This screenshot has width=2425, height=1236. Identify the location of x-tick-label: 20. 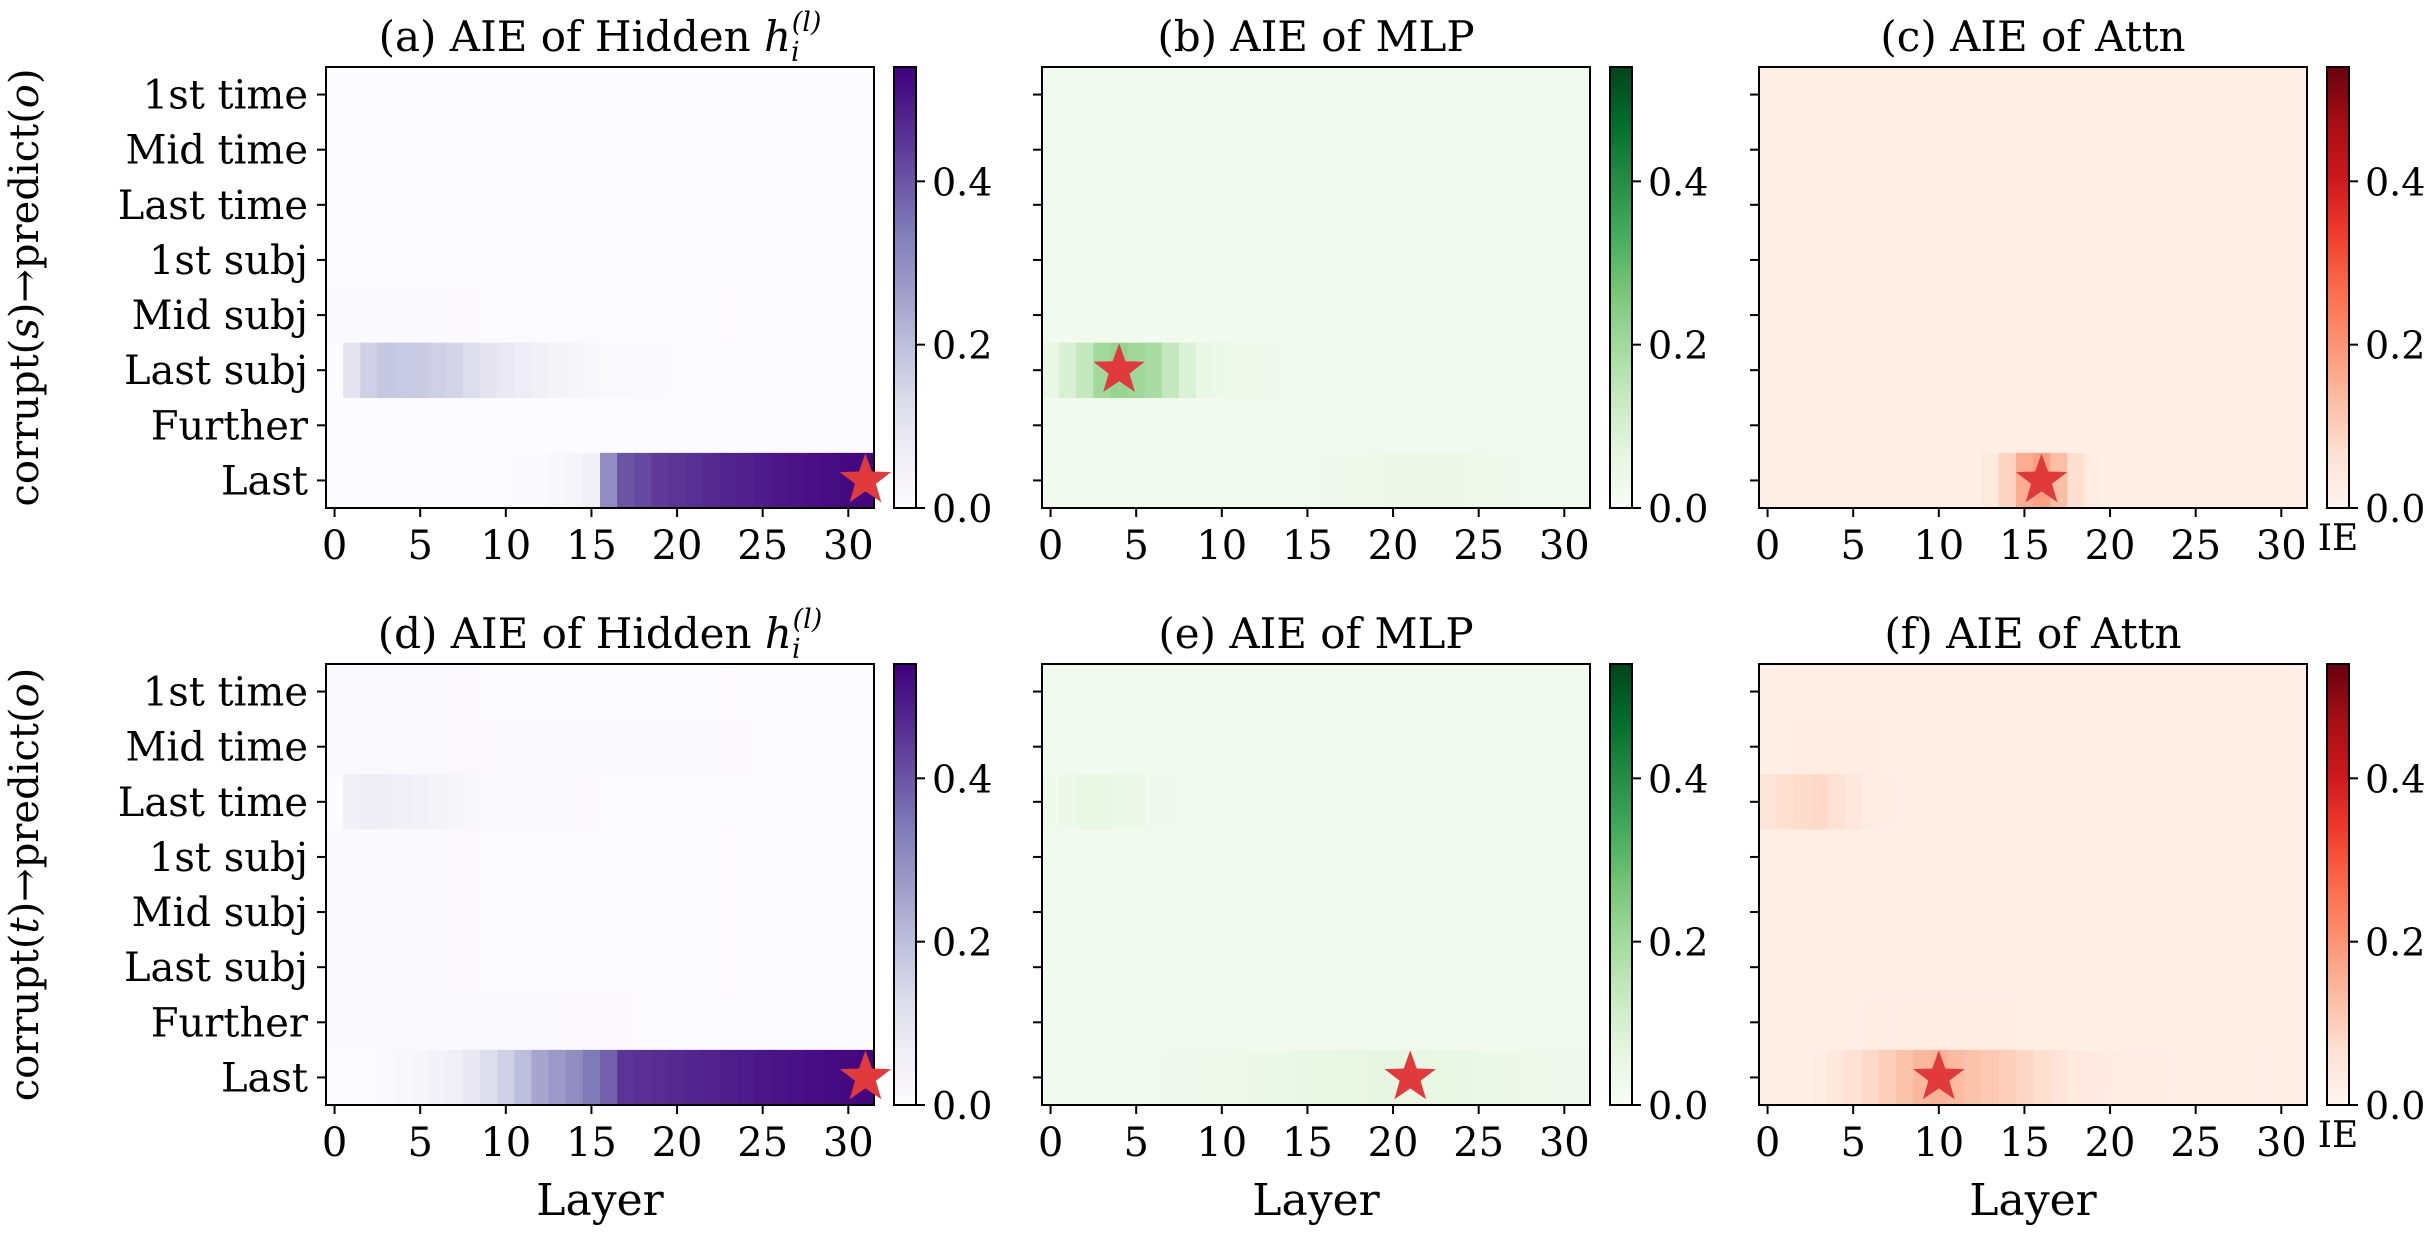
(1393, 1143).